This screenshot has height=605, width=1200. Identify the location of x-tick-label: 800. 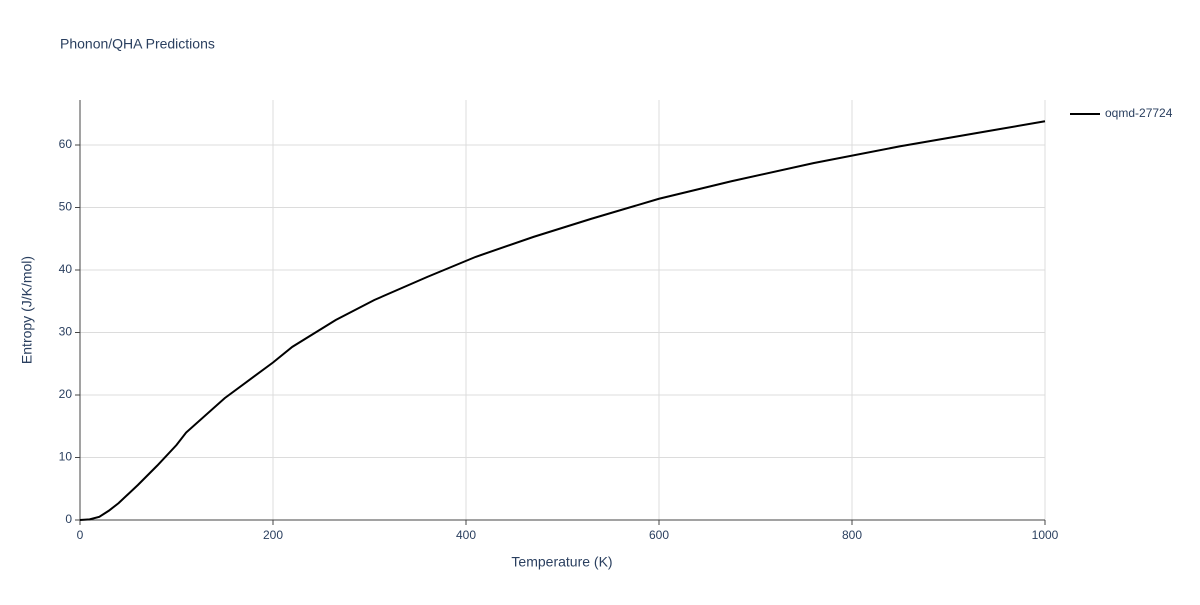
(852, 535).